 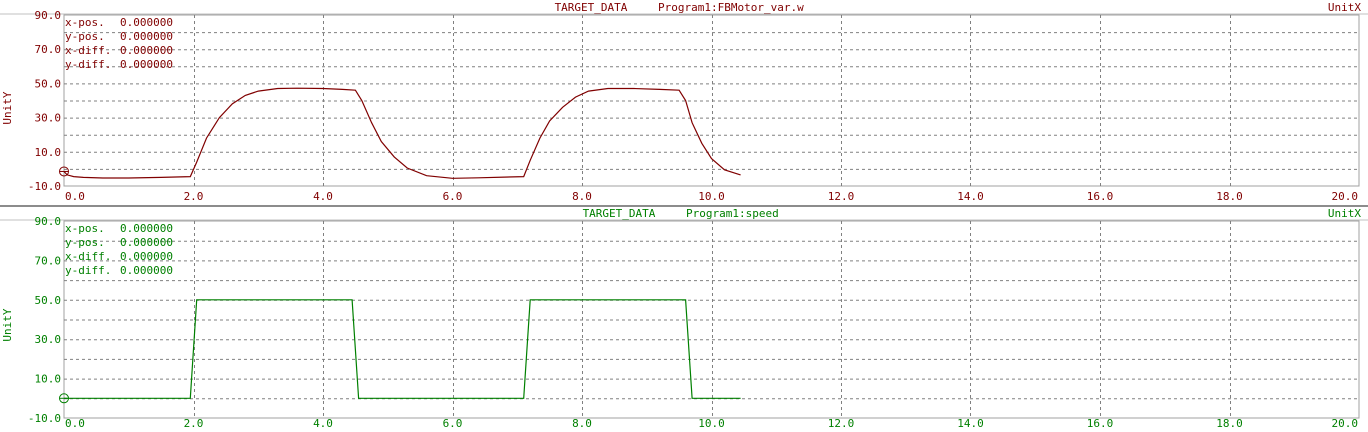 What do you see at coordinates (194, 196) in the screenshot?
I see `top-x-tick-label: 2.0` at bounding box center [194, 196].